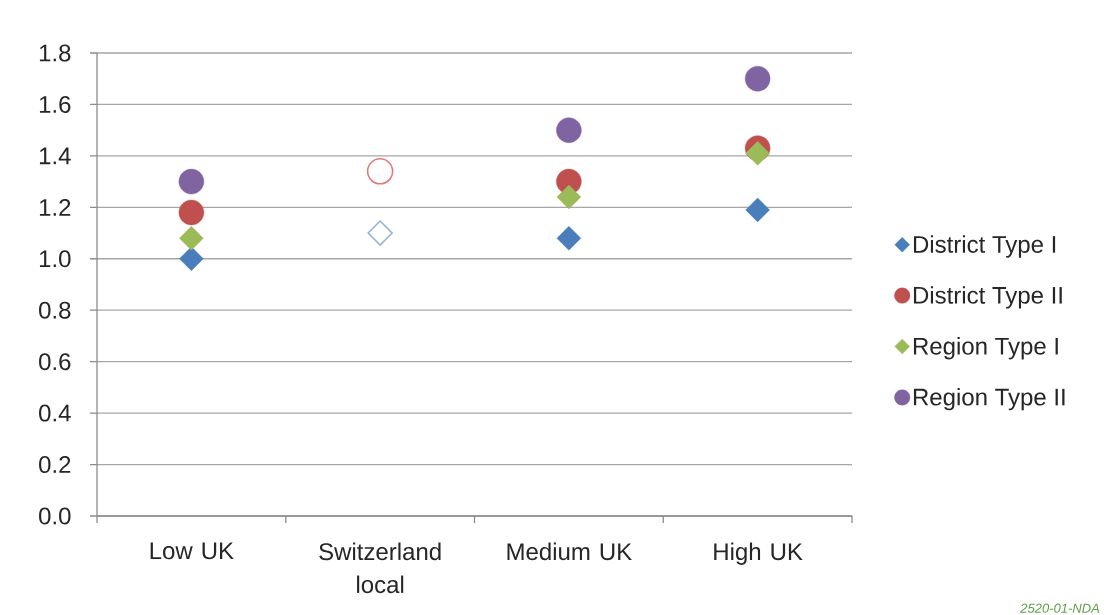  What do you see at coordinates (380, 568) in the screenshot?
I see `x-tick-label: Switzerland local` at bounding box center [380, 568].